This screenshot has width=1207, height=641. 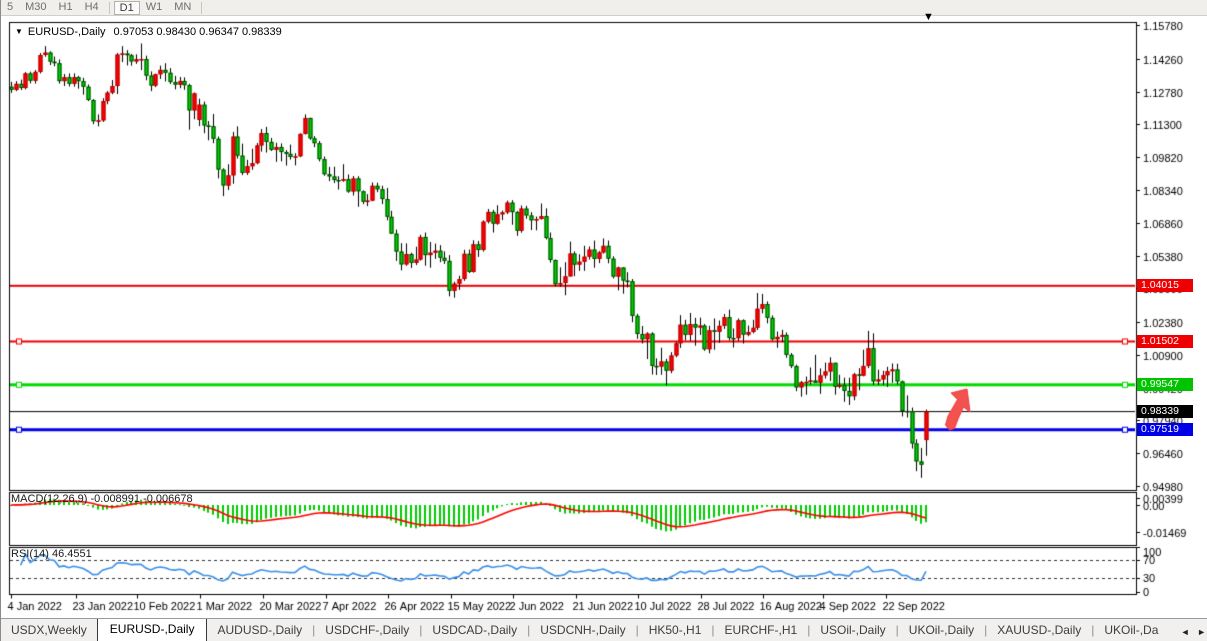 I want to click on tab-usoil-daily: USOil-,Daily, so click(x=853, y=630).